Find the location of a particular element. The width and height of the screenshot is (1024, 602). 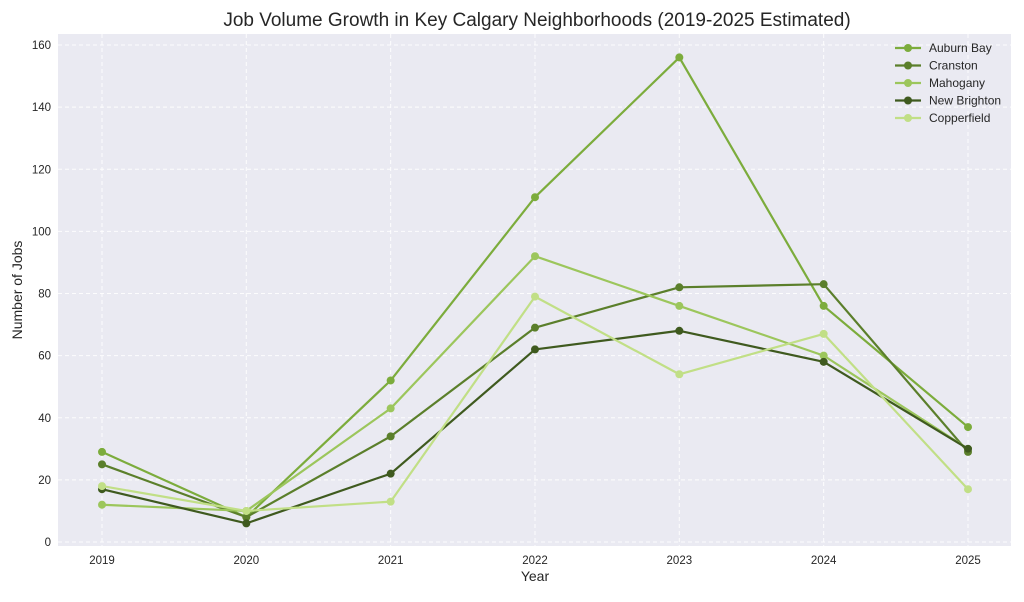

y-tick-label: 60 is located at coordinates (44, 357).